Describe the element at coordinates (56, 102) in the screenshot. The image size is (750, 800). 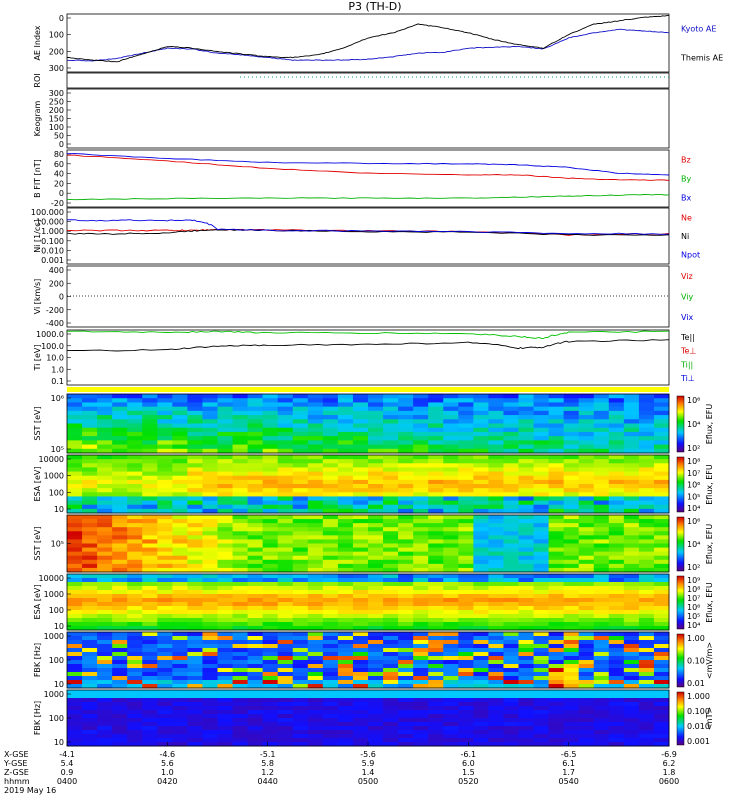
I see `y-tick-label: 250` at that location.